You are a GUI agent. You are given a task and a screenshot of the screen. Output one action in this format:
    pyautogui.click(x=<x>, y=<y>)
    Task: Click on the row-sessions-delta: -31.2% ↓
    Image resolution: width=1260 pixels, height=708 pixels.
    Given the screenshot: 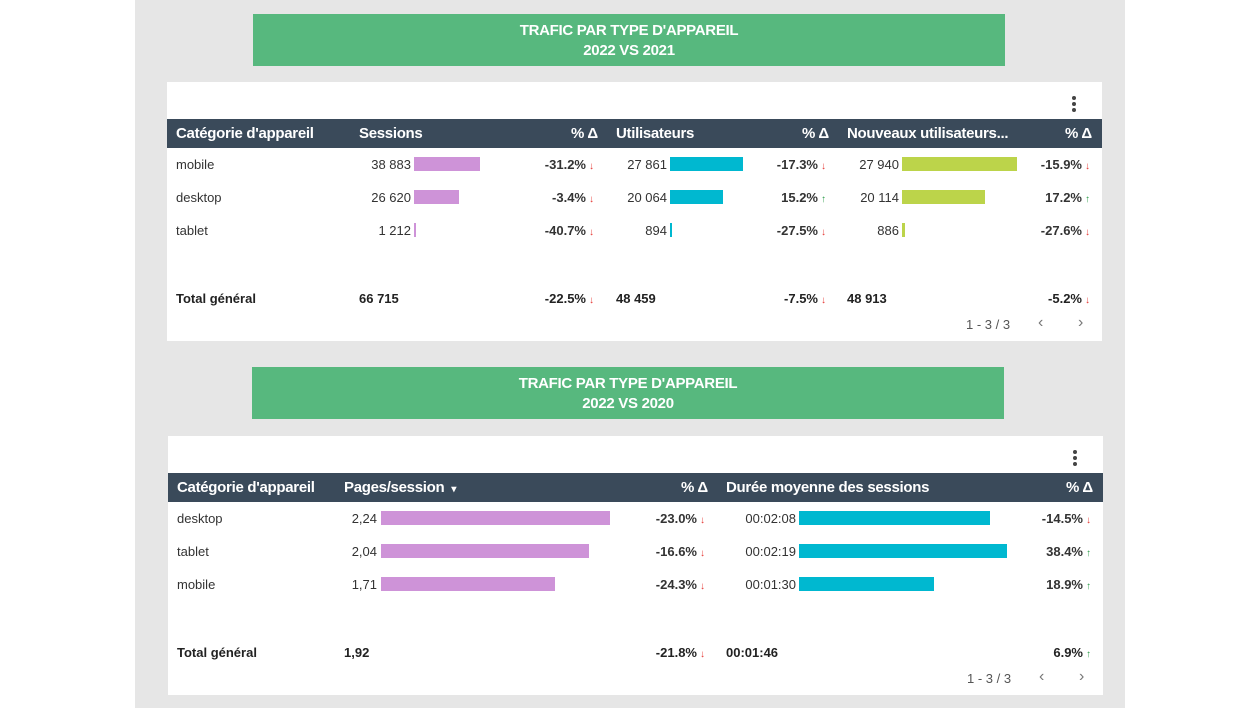 What is the action you would take?
    pyautogui.click(x=569, y=164)
    